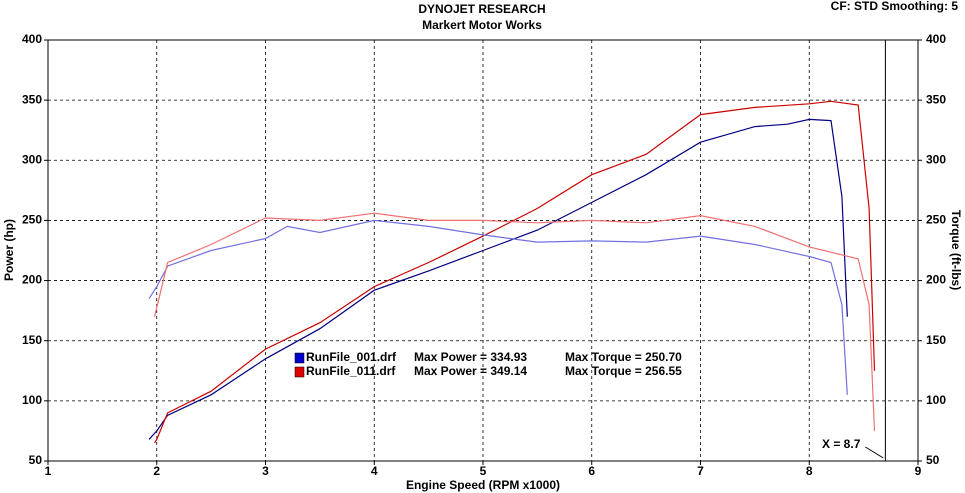  What do you see at coordinates (32, 400) in the screenshot?
I see `y-tick-label: 100` at bounding box center [32, 400].